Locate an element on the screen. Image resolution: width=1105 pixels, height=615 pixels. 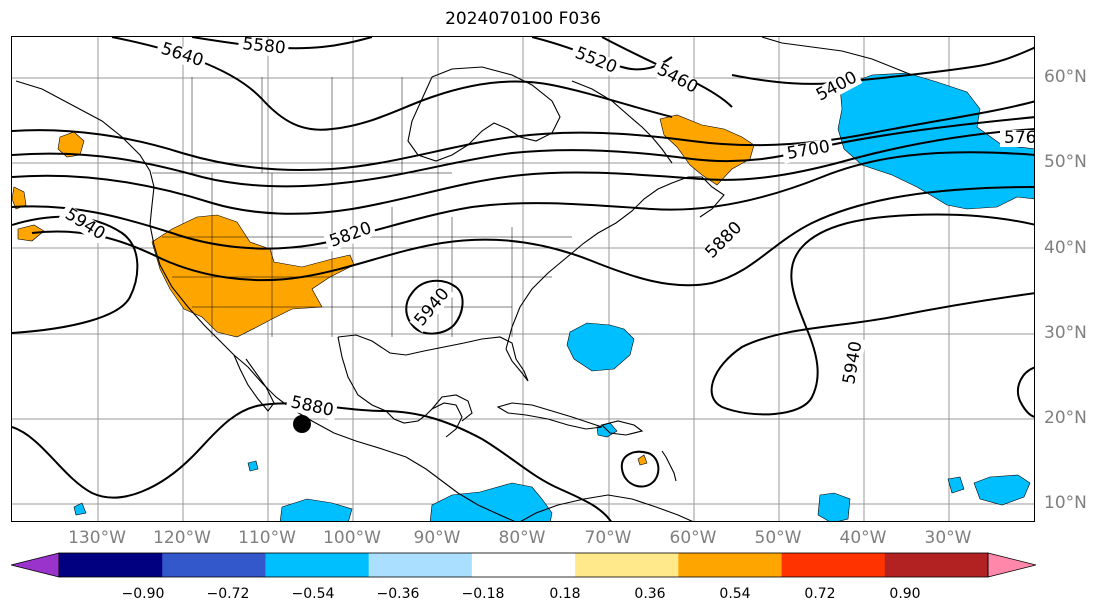
gulf-coast is located at coordinates (433, 358).